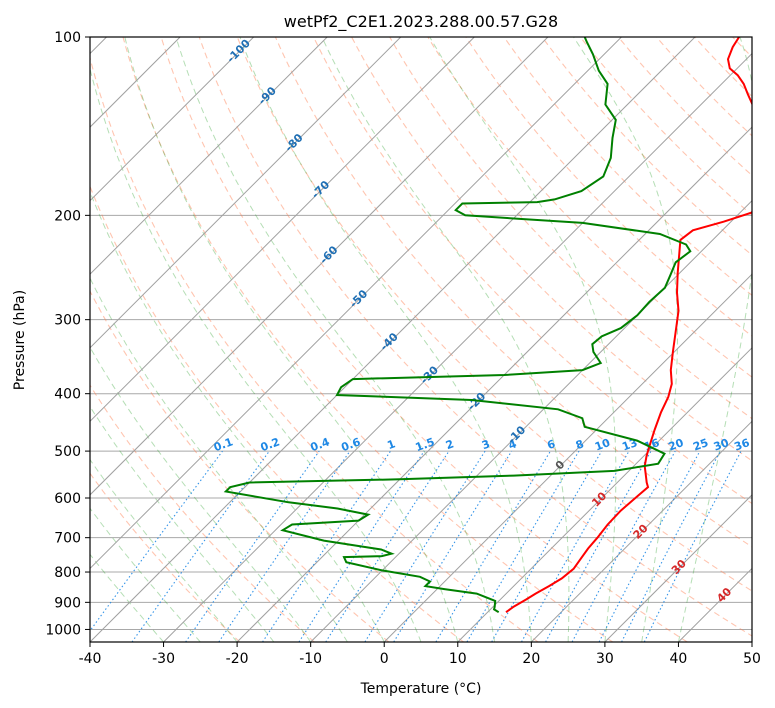  What do you see at coordinates (384, 659) in the screenshot?
I see `x-tick-label: 0` at bounding box center [384, 659].